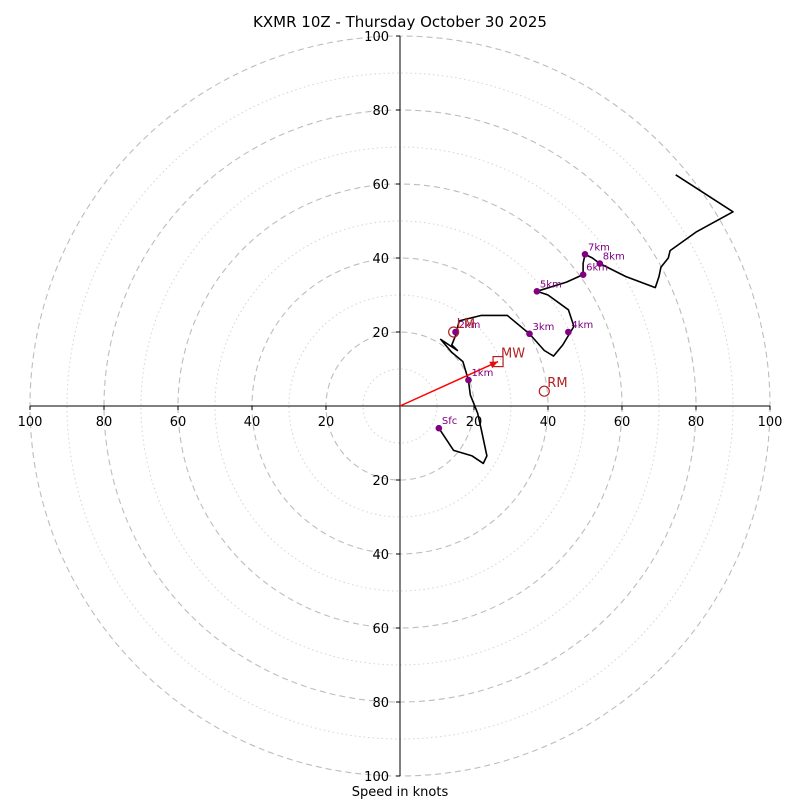 Image resolution: width=800 pixels, height=800 pixels. I want to click on height-marker-8km, so click(600, 263).